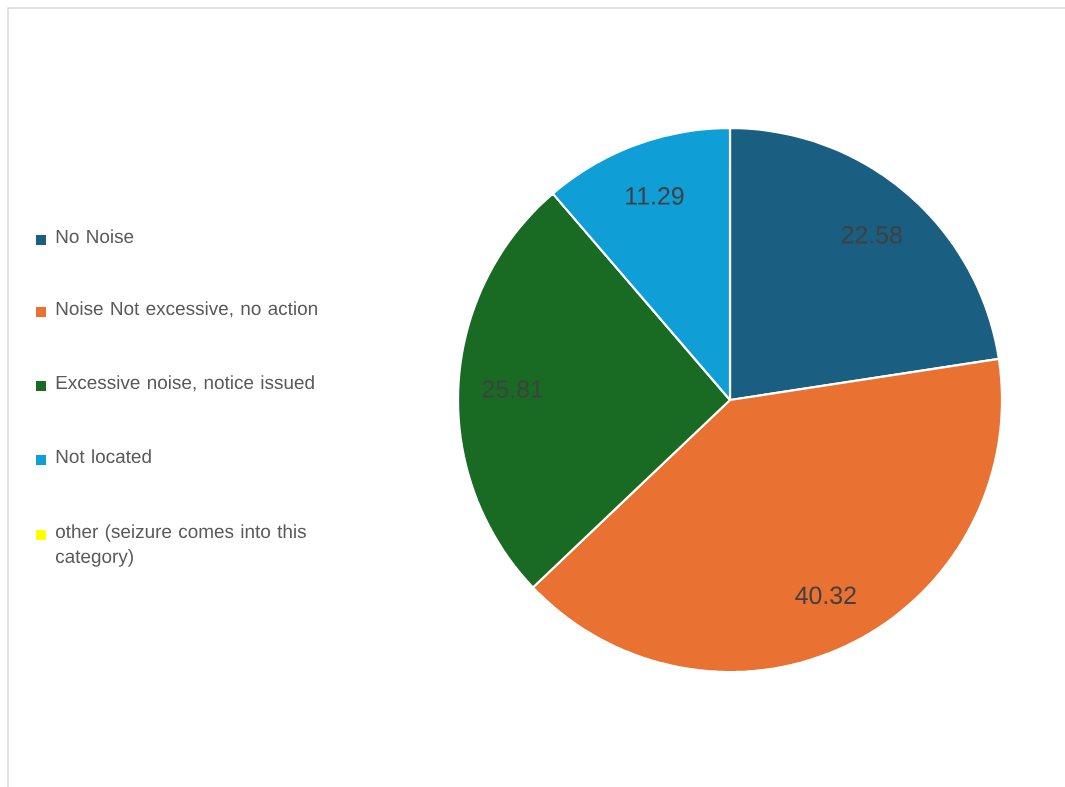 This screenshot has width=1065, height=787. What do you see at coordinates (655, 196) in the screenshot?
I see `data-label: 11.29` at bounding box center [655, 196].